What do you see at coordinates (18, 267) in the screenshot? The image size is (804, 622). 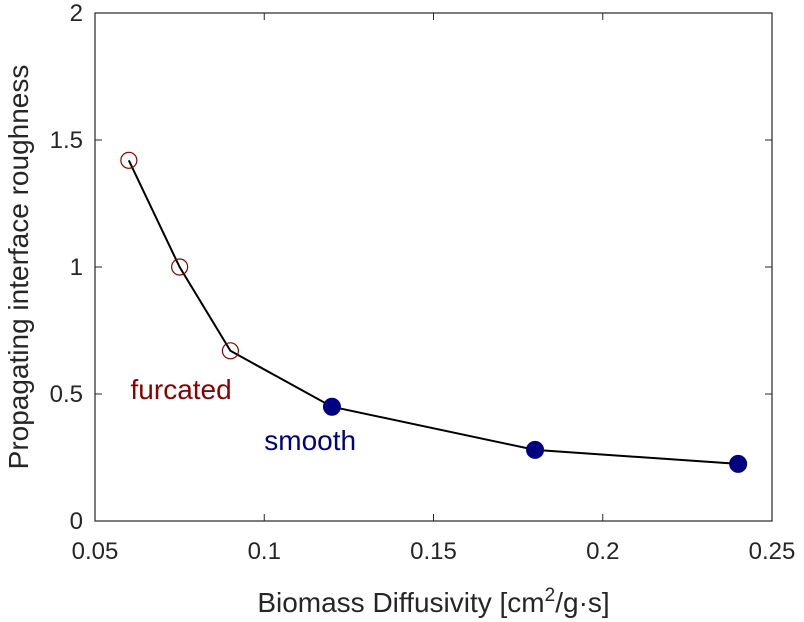 I see `y-axis-title: Propagating interface roughness` at bounding box center [18, 267].